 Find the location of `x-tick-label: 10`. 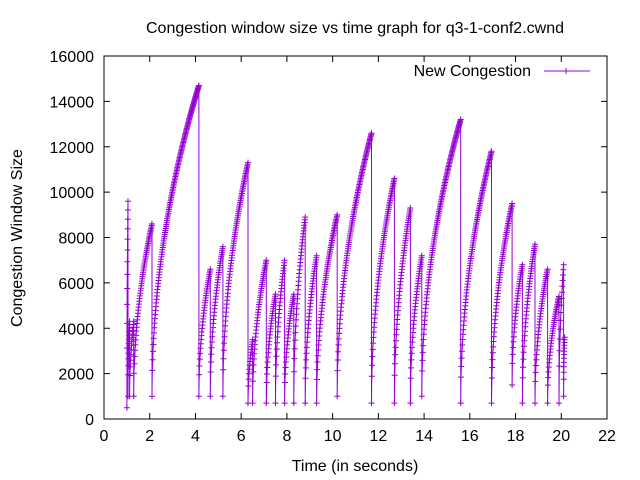

x-tick-label: 10 is located at coordinates (333, 436).